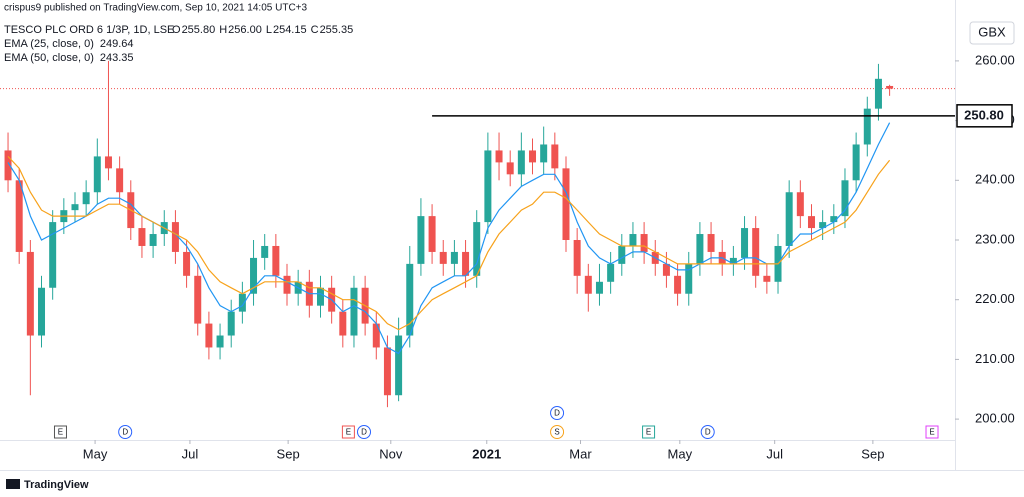  I want to click on y-tick-label: 260.00, so click(995, 59).